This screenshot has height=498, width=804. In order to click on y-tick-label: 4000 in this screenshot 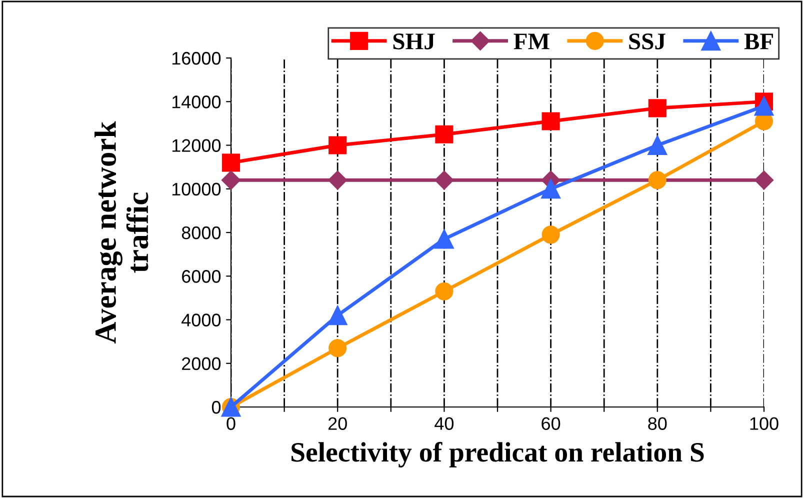, I will do `click(201, 320)`.